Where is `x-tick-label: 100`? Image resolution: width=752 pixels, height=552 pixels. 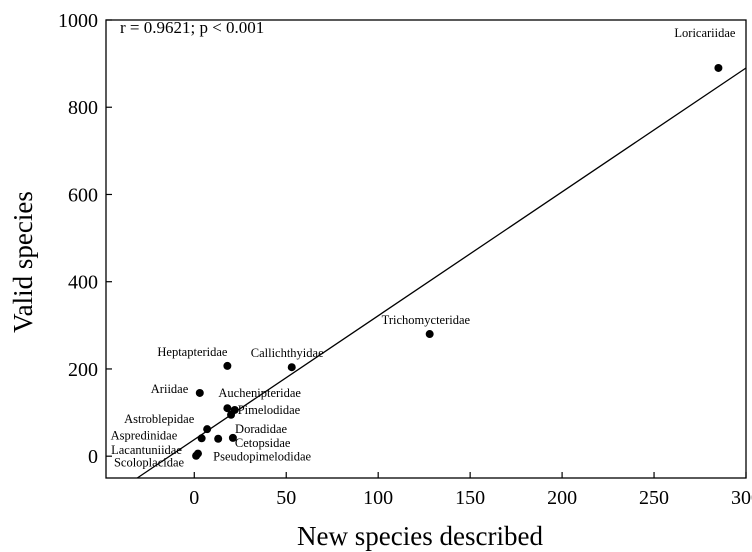 x-tick-label: 100 is located at coordinates (378, 498).